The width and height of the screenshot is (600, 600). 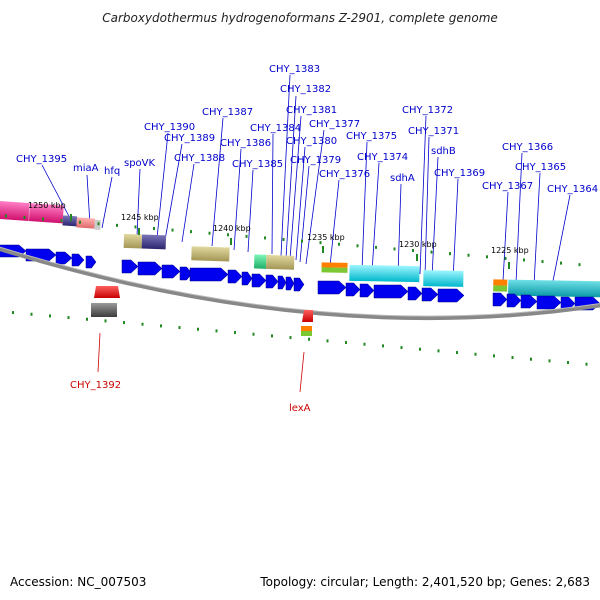 What do you see at coordinates (300, 408) in the screenshot?
I see `gene-label: lexA` at bounding box center [300, 408].